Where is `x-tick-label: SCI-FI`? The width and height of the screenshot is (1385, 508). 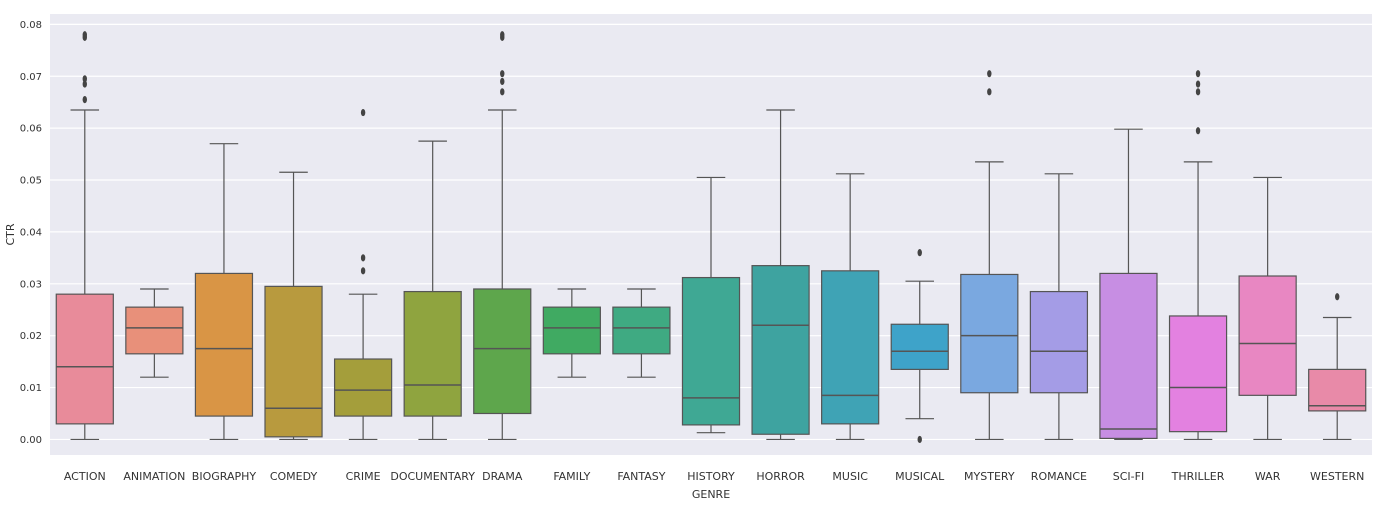 x-tick-label: SCI-FI is located at coordinates (1128, 476).